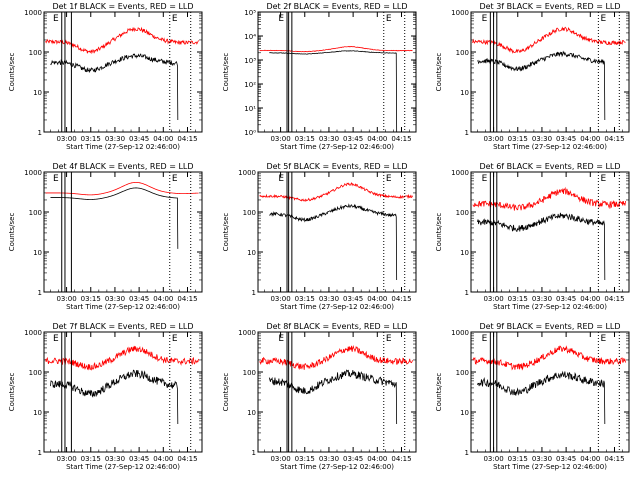  Describe the element at coordinates (250, 61) in the screenshot. I see `y-tick-label: 10³` at that location.